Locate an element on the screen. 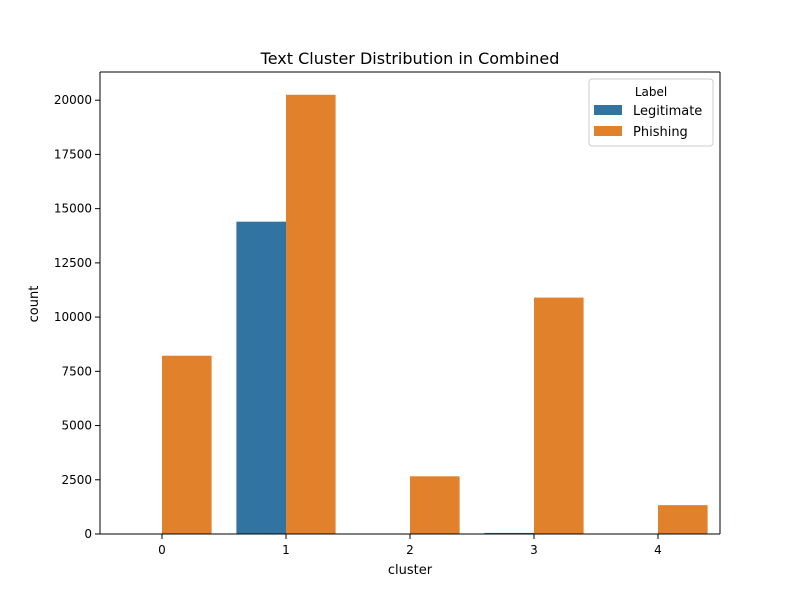 Image resolution: width=800 pixels, height=600 pixels. x-tick-label: 1 is located at coordinates (286, 550).